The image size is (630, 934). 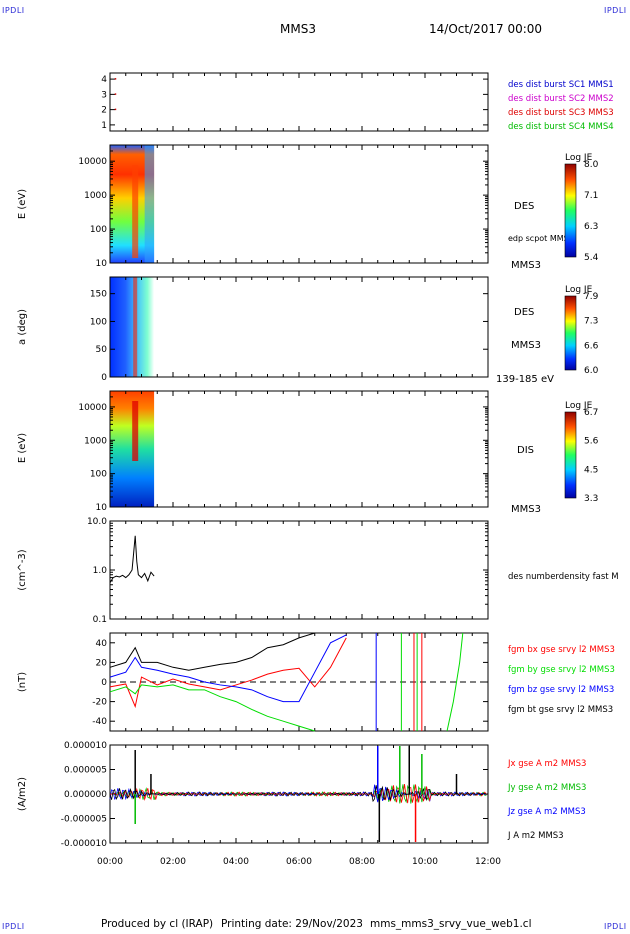 What do you see at coordinates (451, 924) in the screenshot?
I see `footer-file: mms_mms3_srvy_vue_web1.cl` at bounding box center [451, 924].